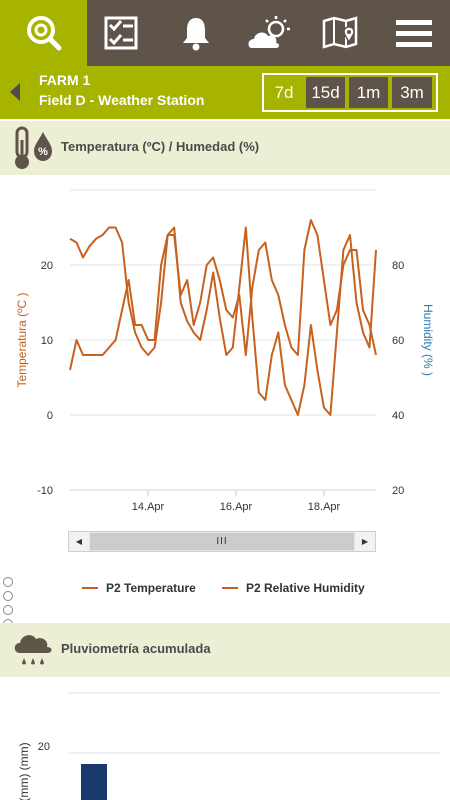  I want to click on field-name: Field D - Weather Station, so click(122, 100).